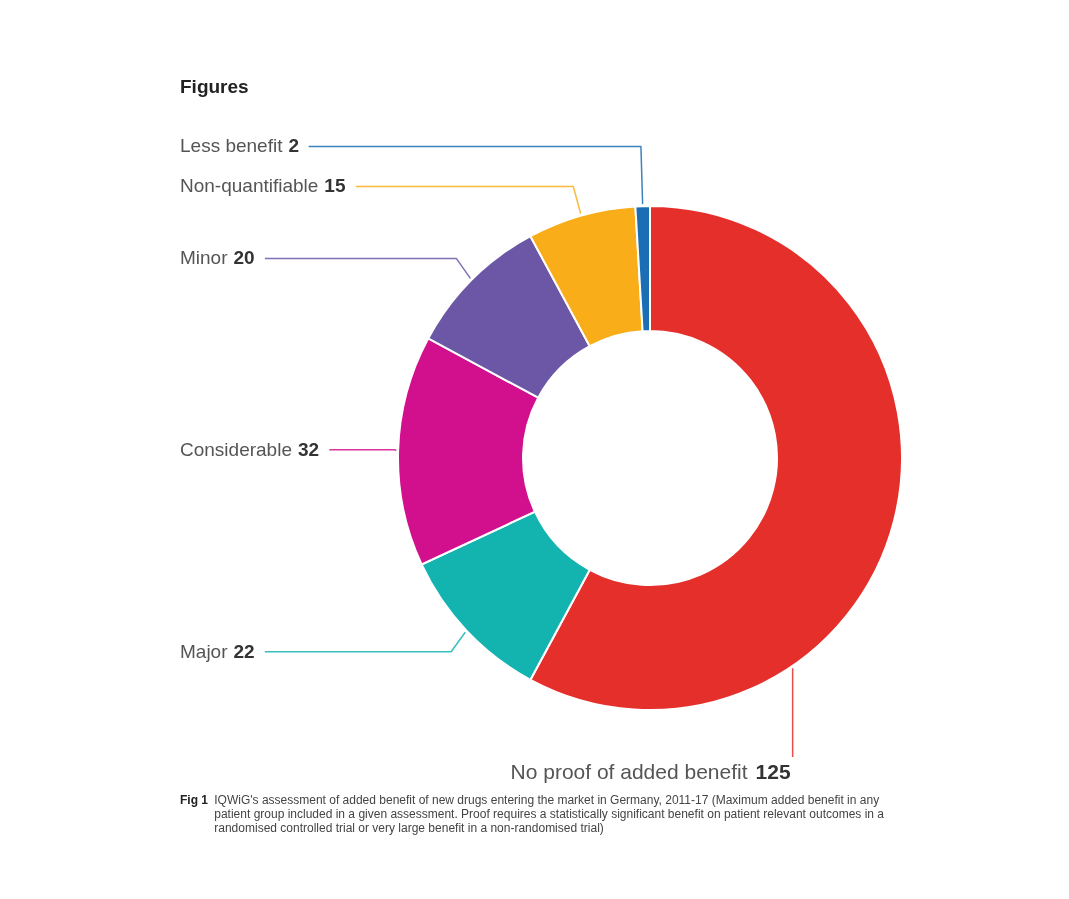 The height and width of the screenshot is (899, 1069). I want to click on slice-label: Less benefit, so click(232, 146).